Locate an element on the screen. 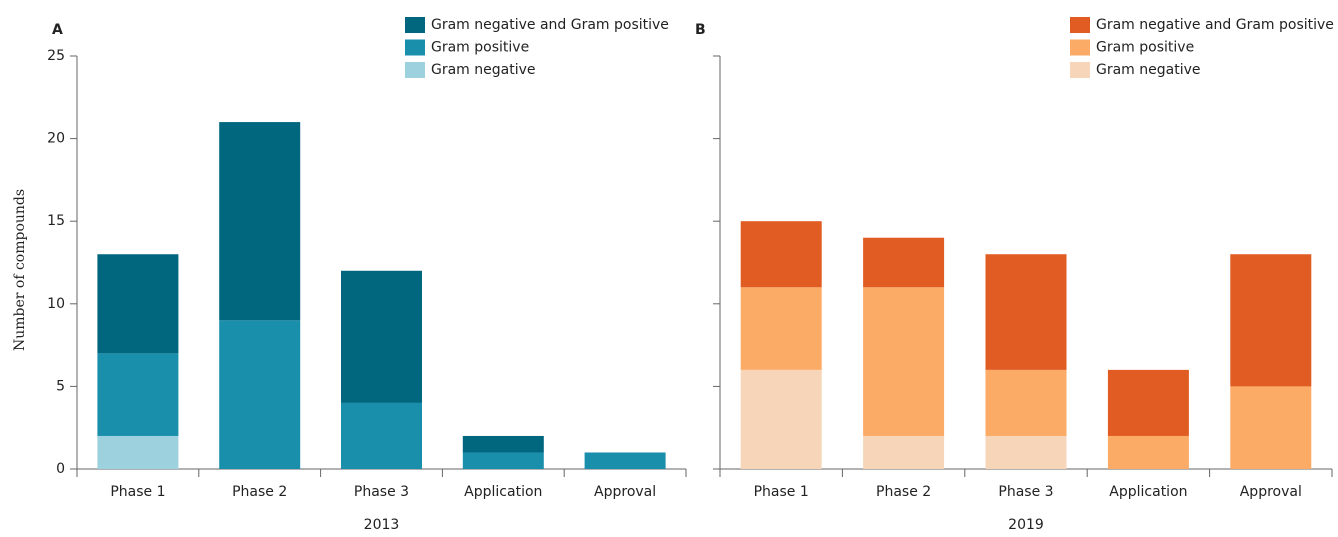 Image resolution: width=1338 pixels, height=537 pixels. panel-label: A is located at coordinates (57, 30).